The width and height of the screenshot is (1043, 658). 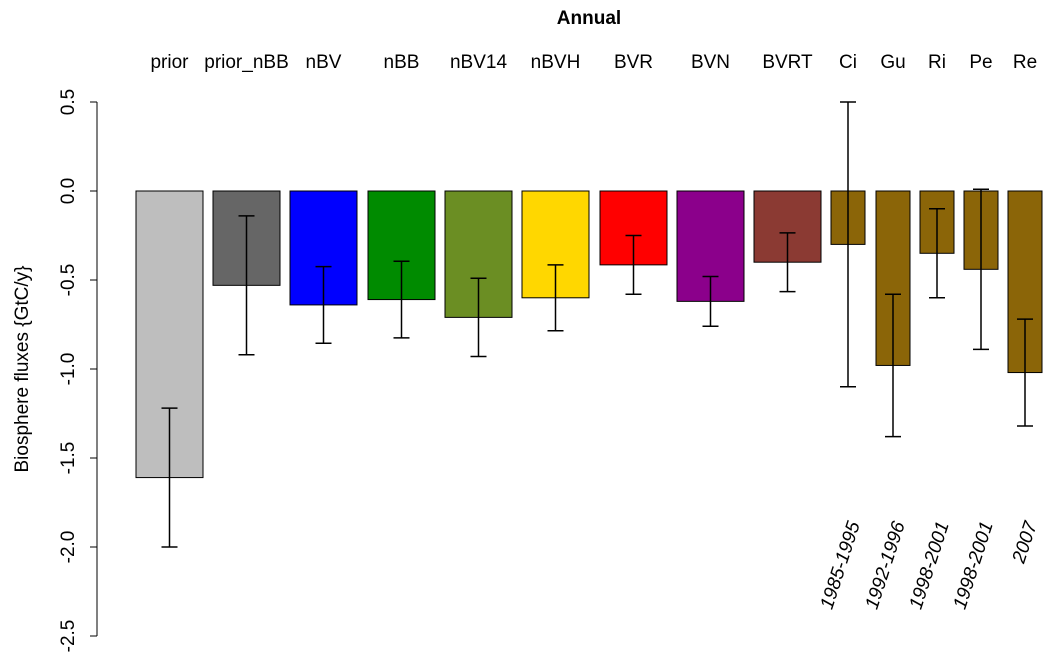 What do you see at coordinates (710, 62) in the screenshot?
I see `category-label: BVN` at bounding box center [710, 62].